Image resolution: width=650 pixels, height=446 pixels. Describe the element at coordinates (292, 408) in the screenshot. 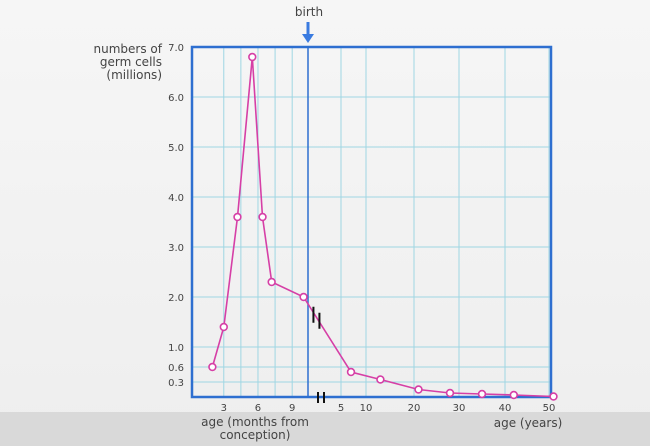

I see `x-tick-label-months: 9` at that location.